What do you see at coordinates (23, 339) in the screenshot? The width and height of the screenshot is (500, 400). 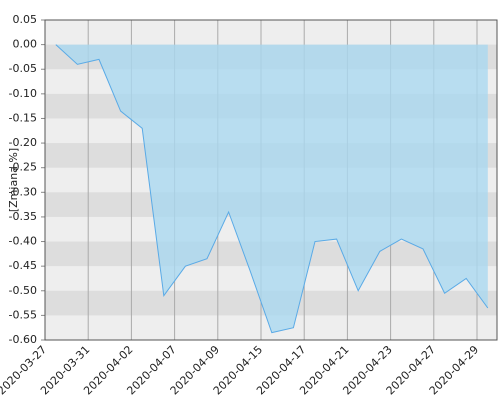 I see `y-tick-label: -0.60` at bounding box center [23, 339].